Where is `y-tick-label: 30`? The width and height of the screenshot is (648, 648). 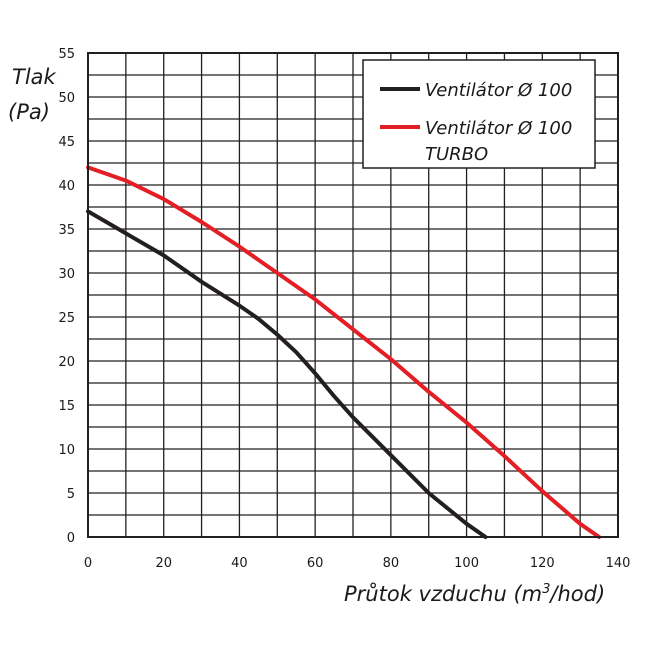
y-tick-label: 30 is located at coordinates (66, 274).